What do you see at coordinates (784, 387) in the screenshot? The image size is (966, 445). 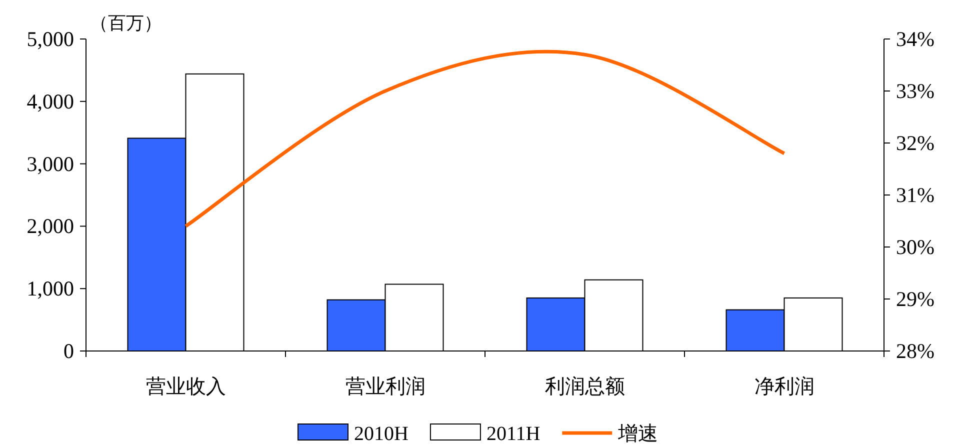 I see `x-tick-label: 净利润` at bounding box center [784, 387].